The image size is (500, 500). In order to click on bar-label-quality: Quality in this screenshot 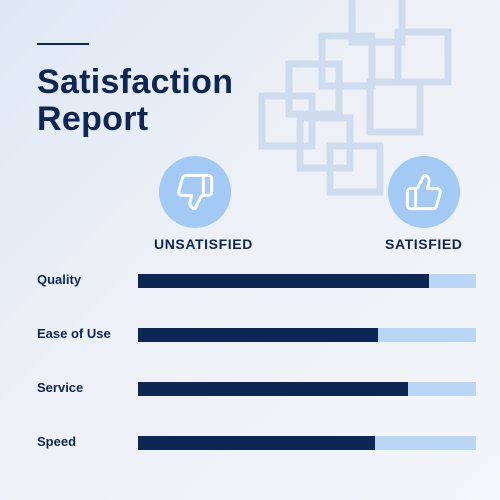, I will do `click(59, 279)`.